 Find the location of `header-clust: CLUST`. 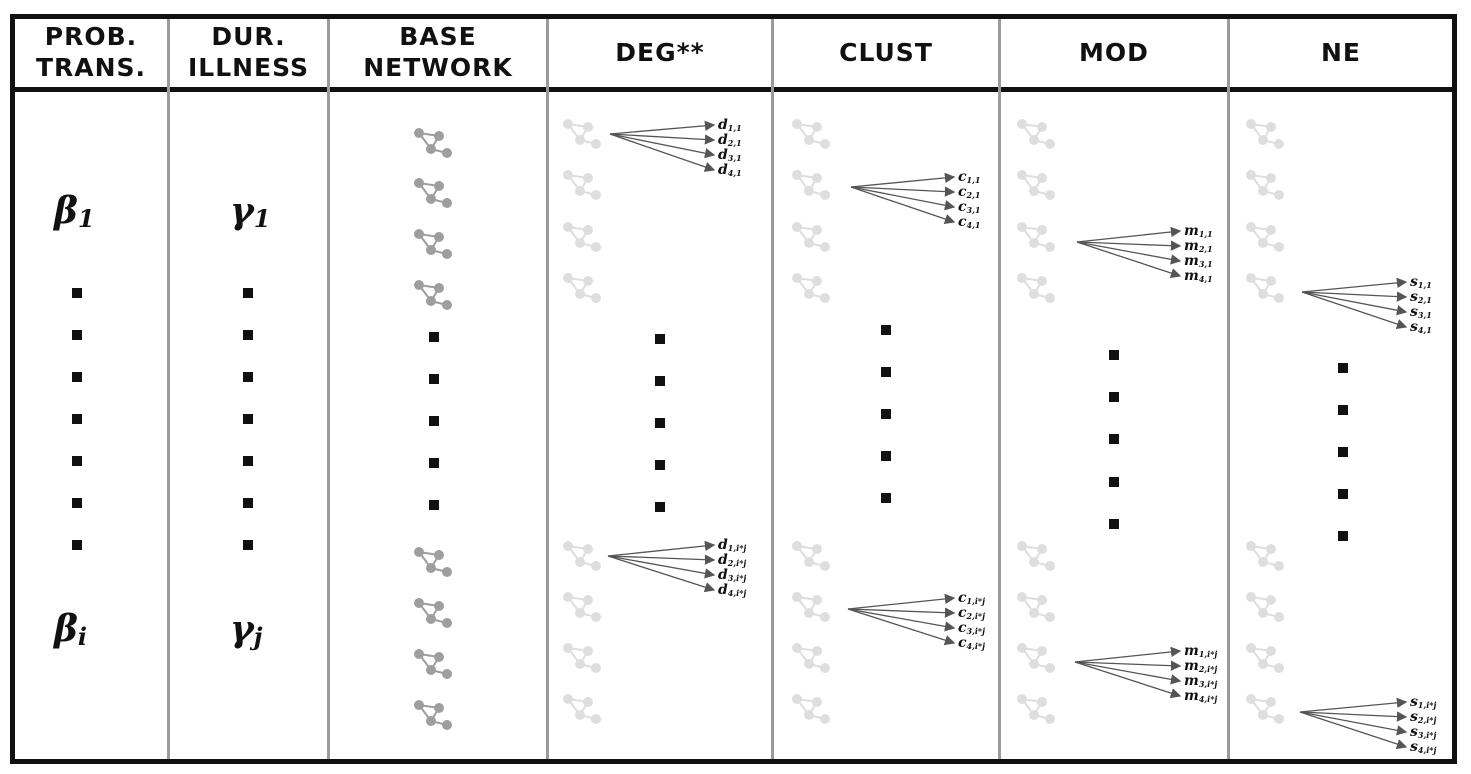

header-clust: CLUST is located at coordinates (886, 52).